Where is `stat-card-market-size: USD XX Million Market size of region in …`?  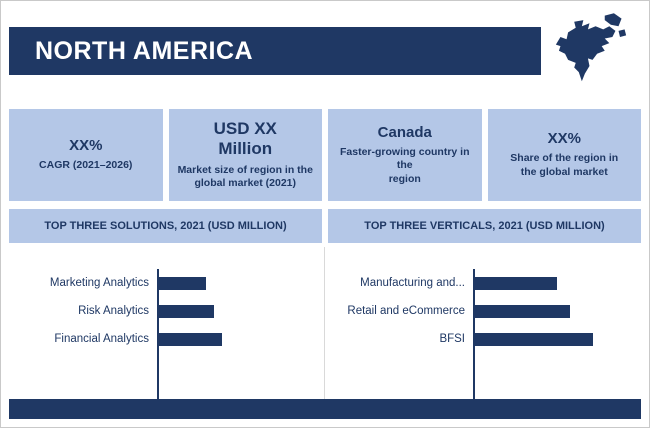
stat-card-market-size: USD XX Million Market size of region in … is located at coordinates (245, 155).